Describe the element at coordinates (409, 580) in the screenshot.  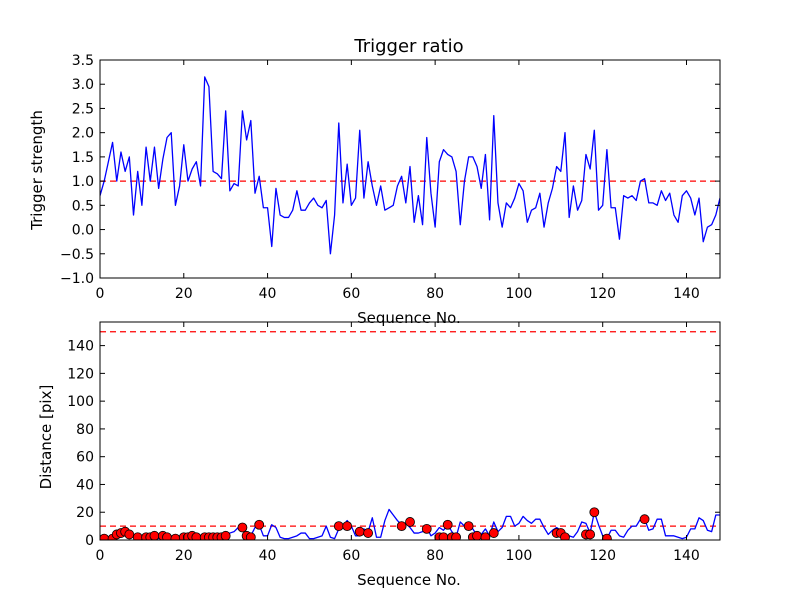
I see `bottom-x-axis-label: Sequence No.` at that location.